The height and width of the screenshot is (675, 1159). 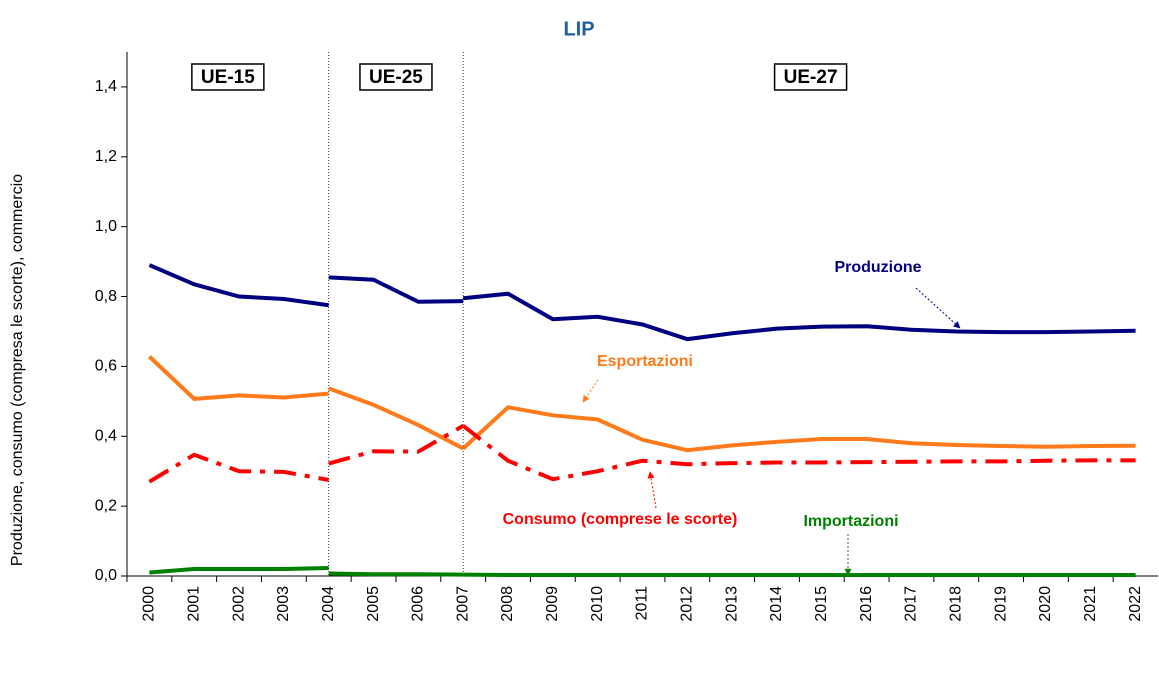 I want to click on x-tick-label: 2003, so click(x=283, y=604).